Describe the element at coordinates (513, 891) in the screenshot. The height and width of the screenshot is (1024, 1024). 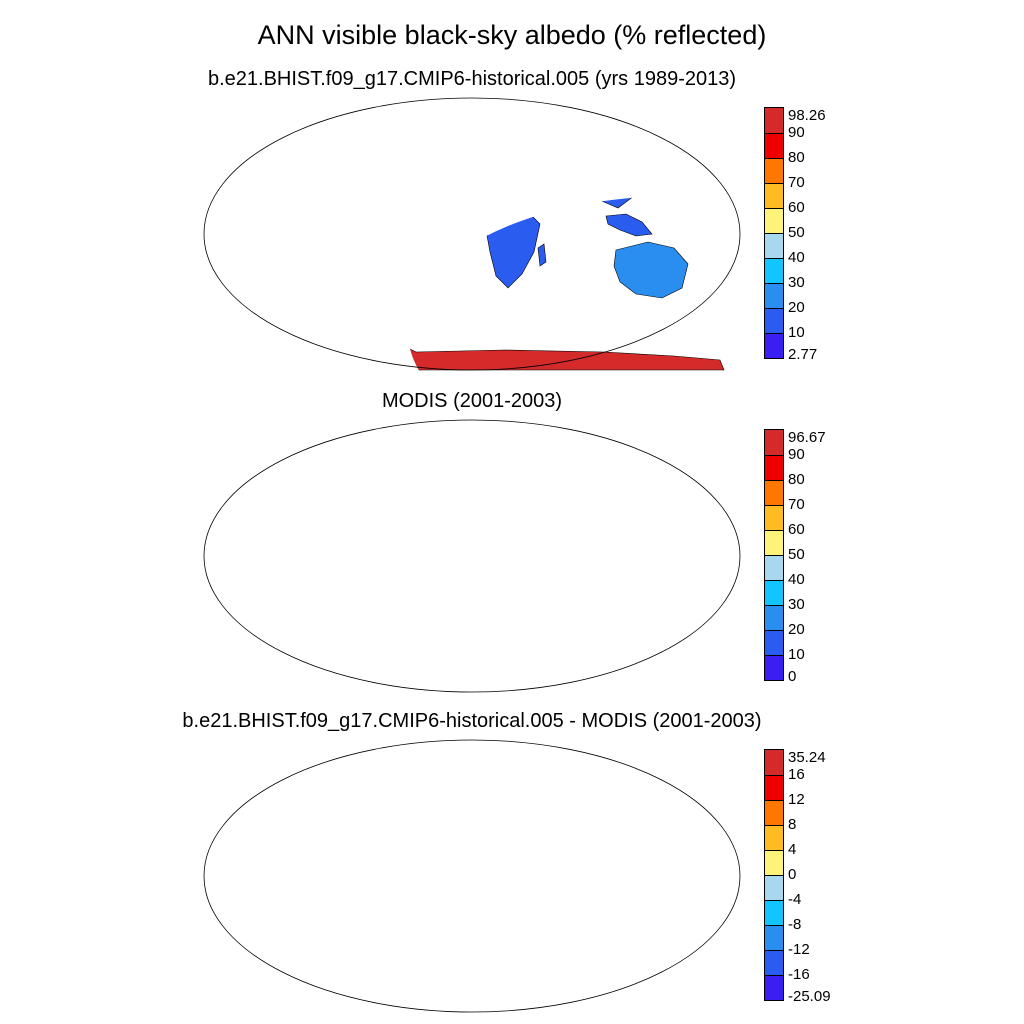
I see `region-africa-south` at that location.